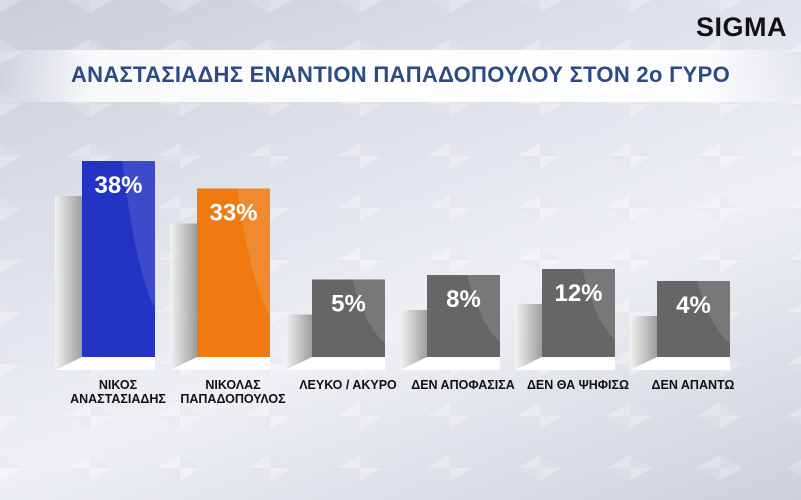 The height and width of the screenshot is (500, 801). What do you see at coordinates (118, 185) in the screenshot?
I see `bar-value-label: 38%` at bounding box center [118, 185].